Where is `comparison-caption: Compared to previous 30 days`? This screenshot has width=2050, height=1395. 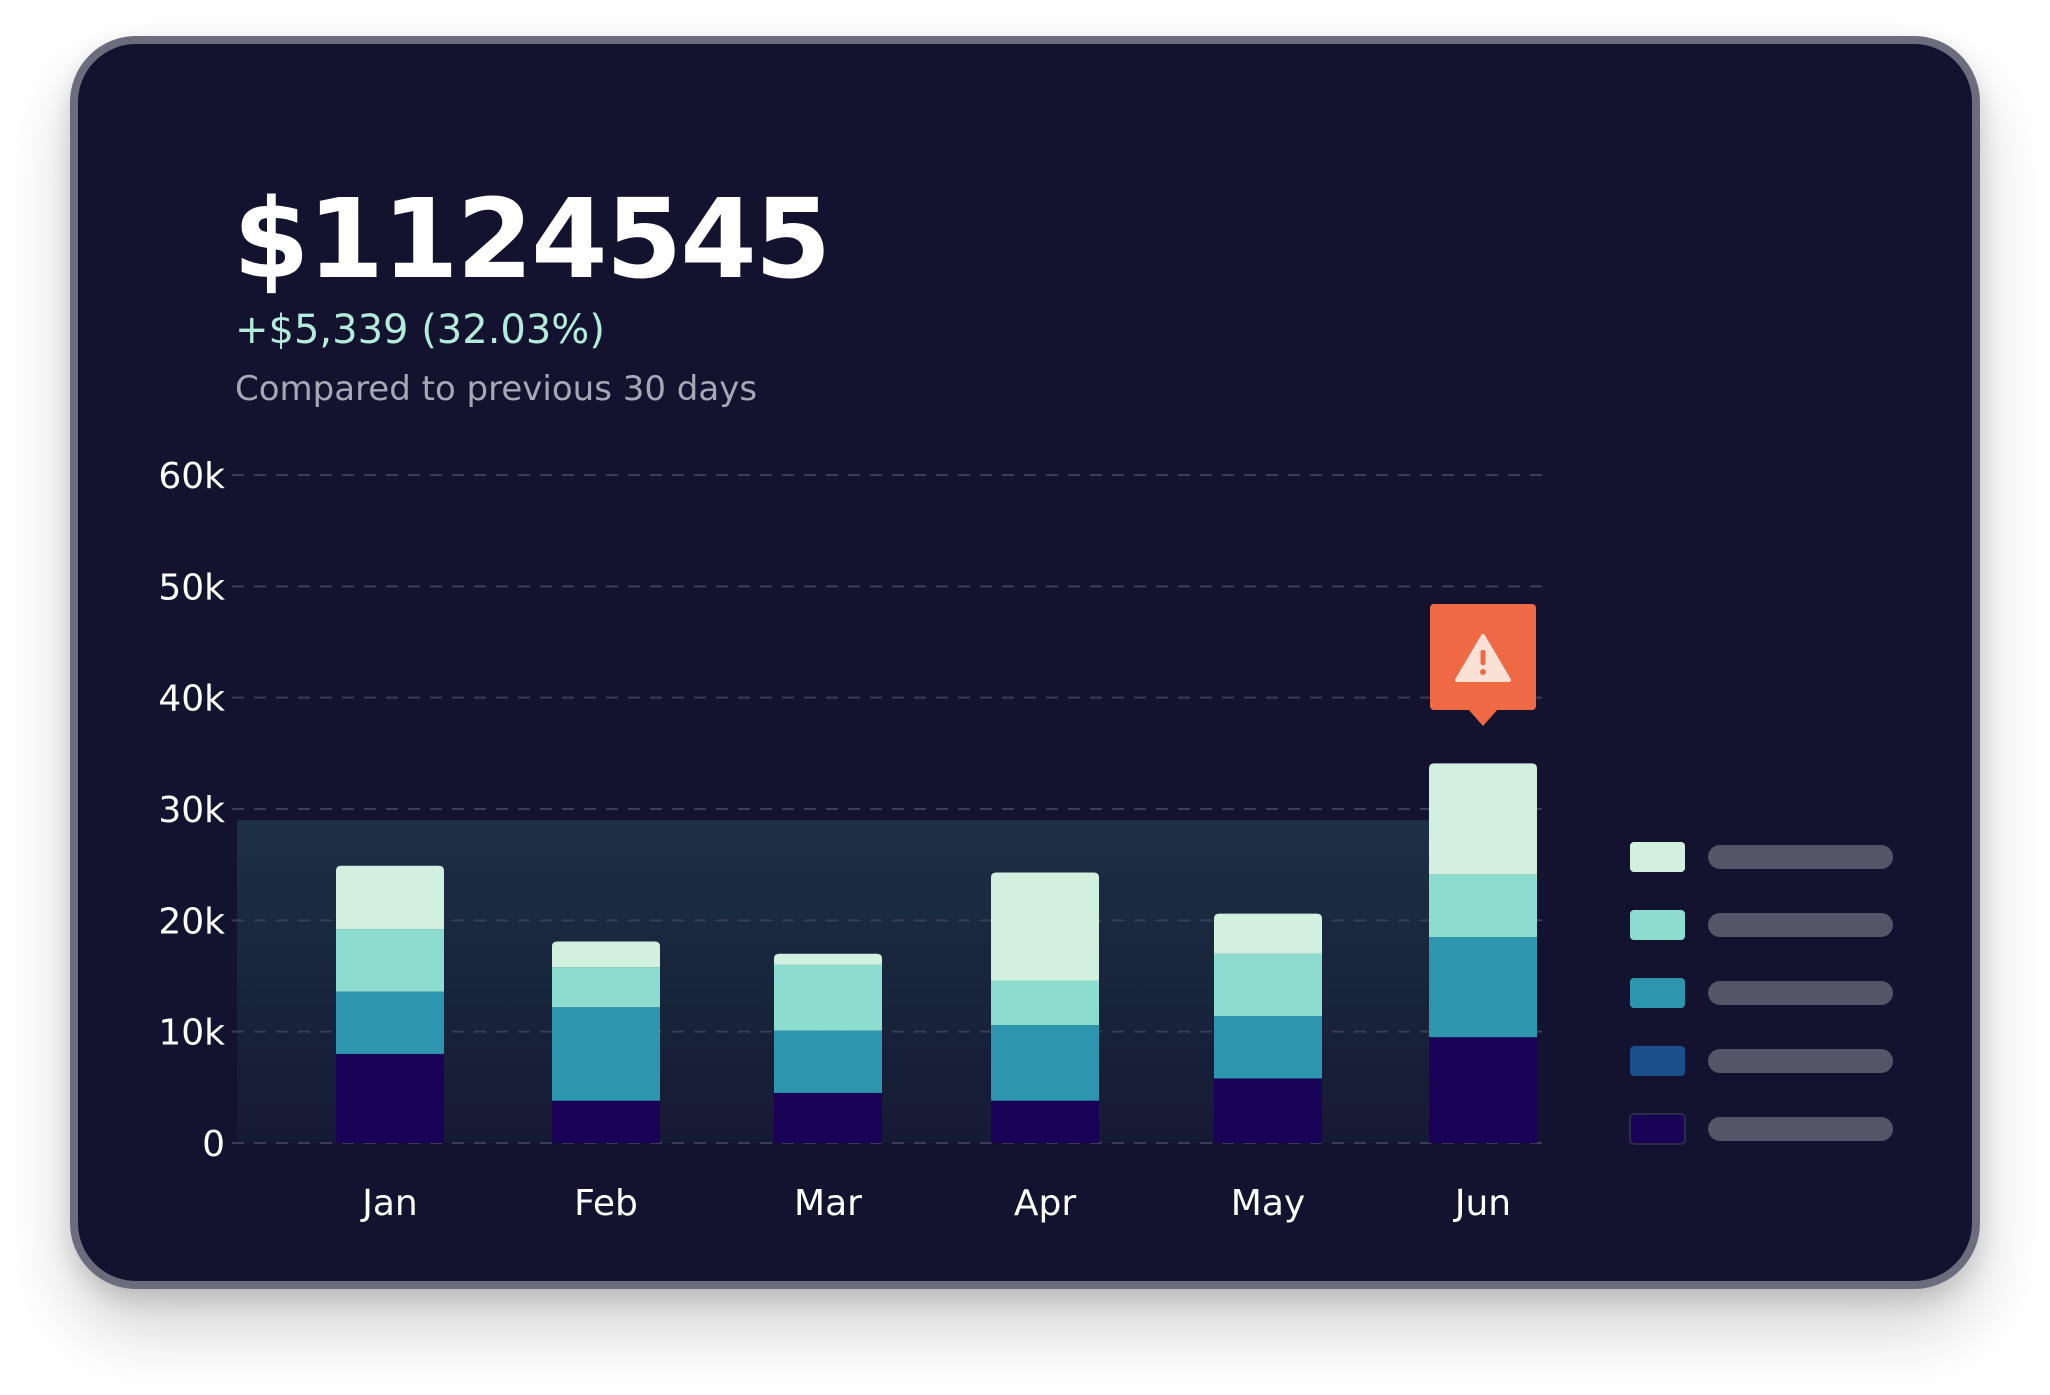 comparison-caption: Compared to previous 30 days is located at coordinates (496, 389).